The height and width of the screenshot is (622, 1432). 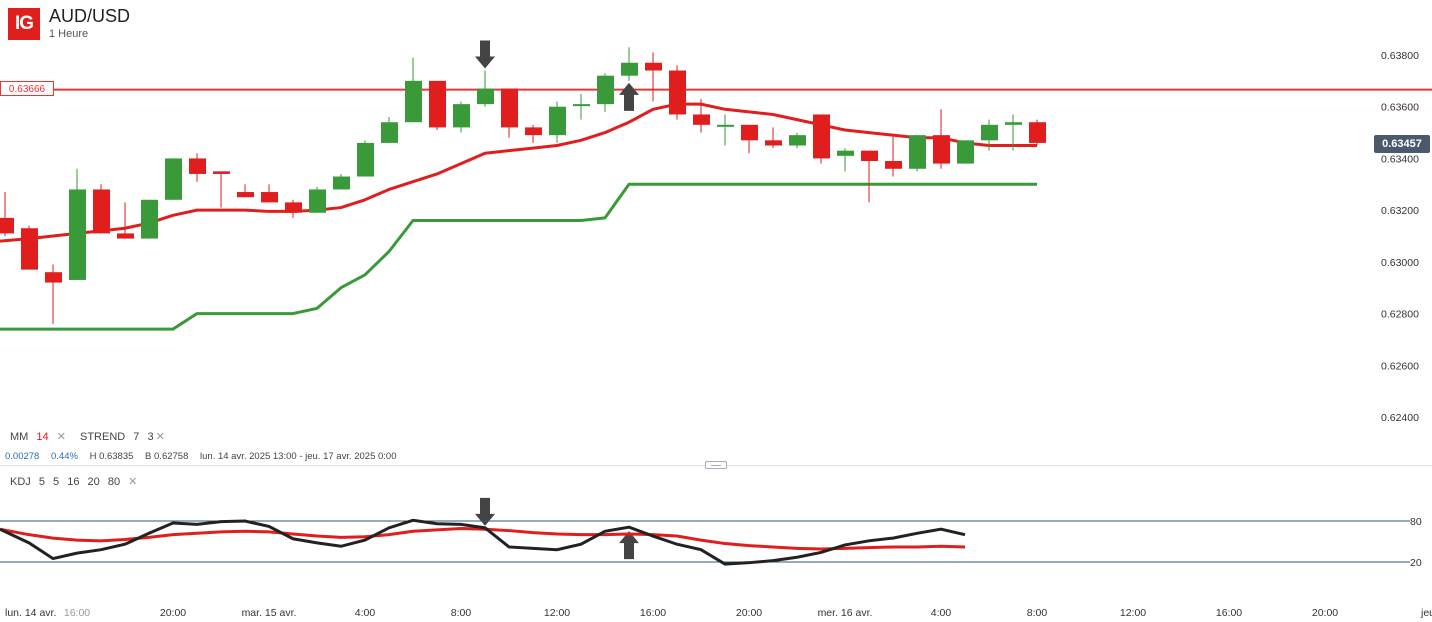 I want to click on timeframe-label: 1 Heure, so click(x=69, y=34).